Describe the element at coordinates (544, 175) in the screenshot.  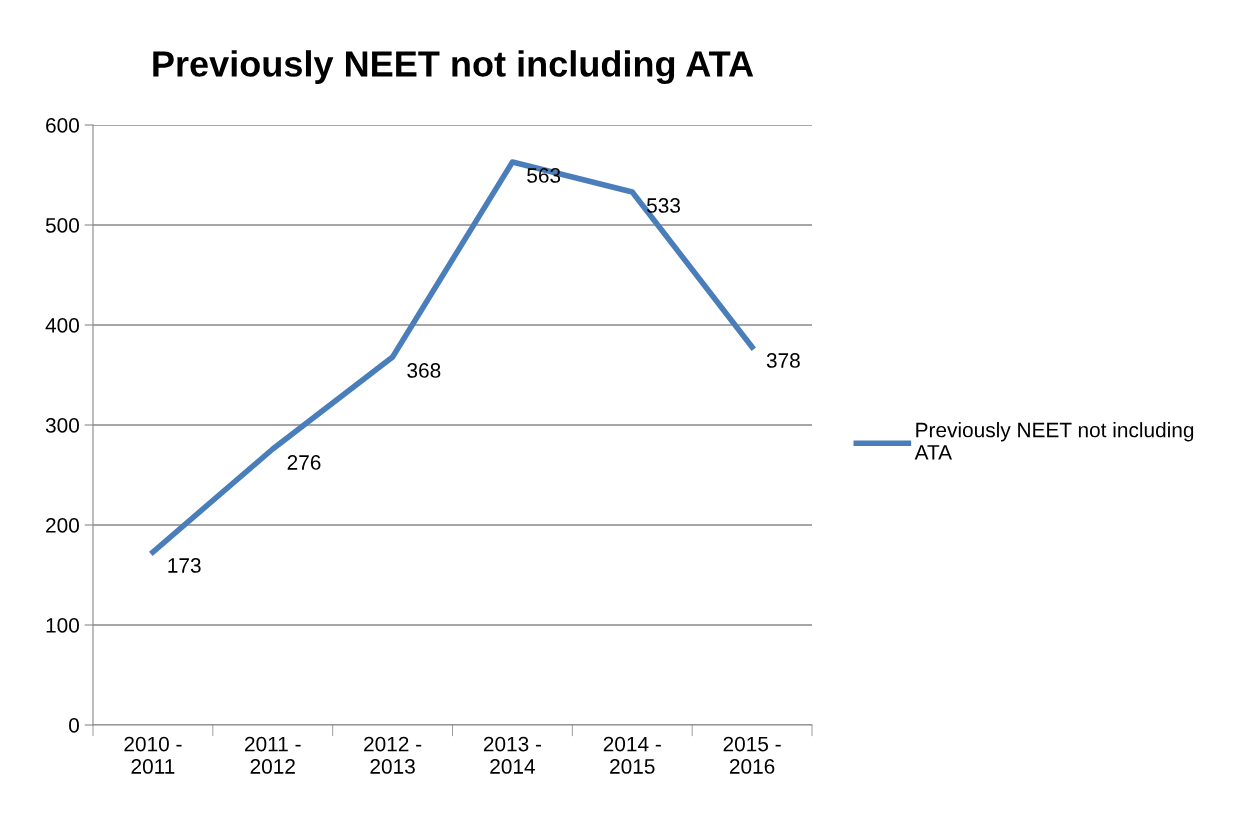
I see `data-label: 563` at that location.